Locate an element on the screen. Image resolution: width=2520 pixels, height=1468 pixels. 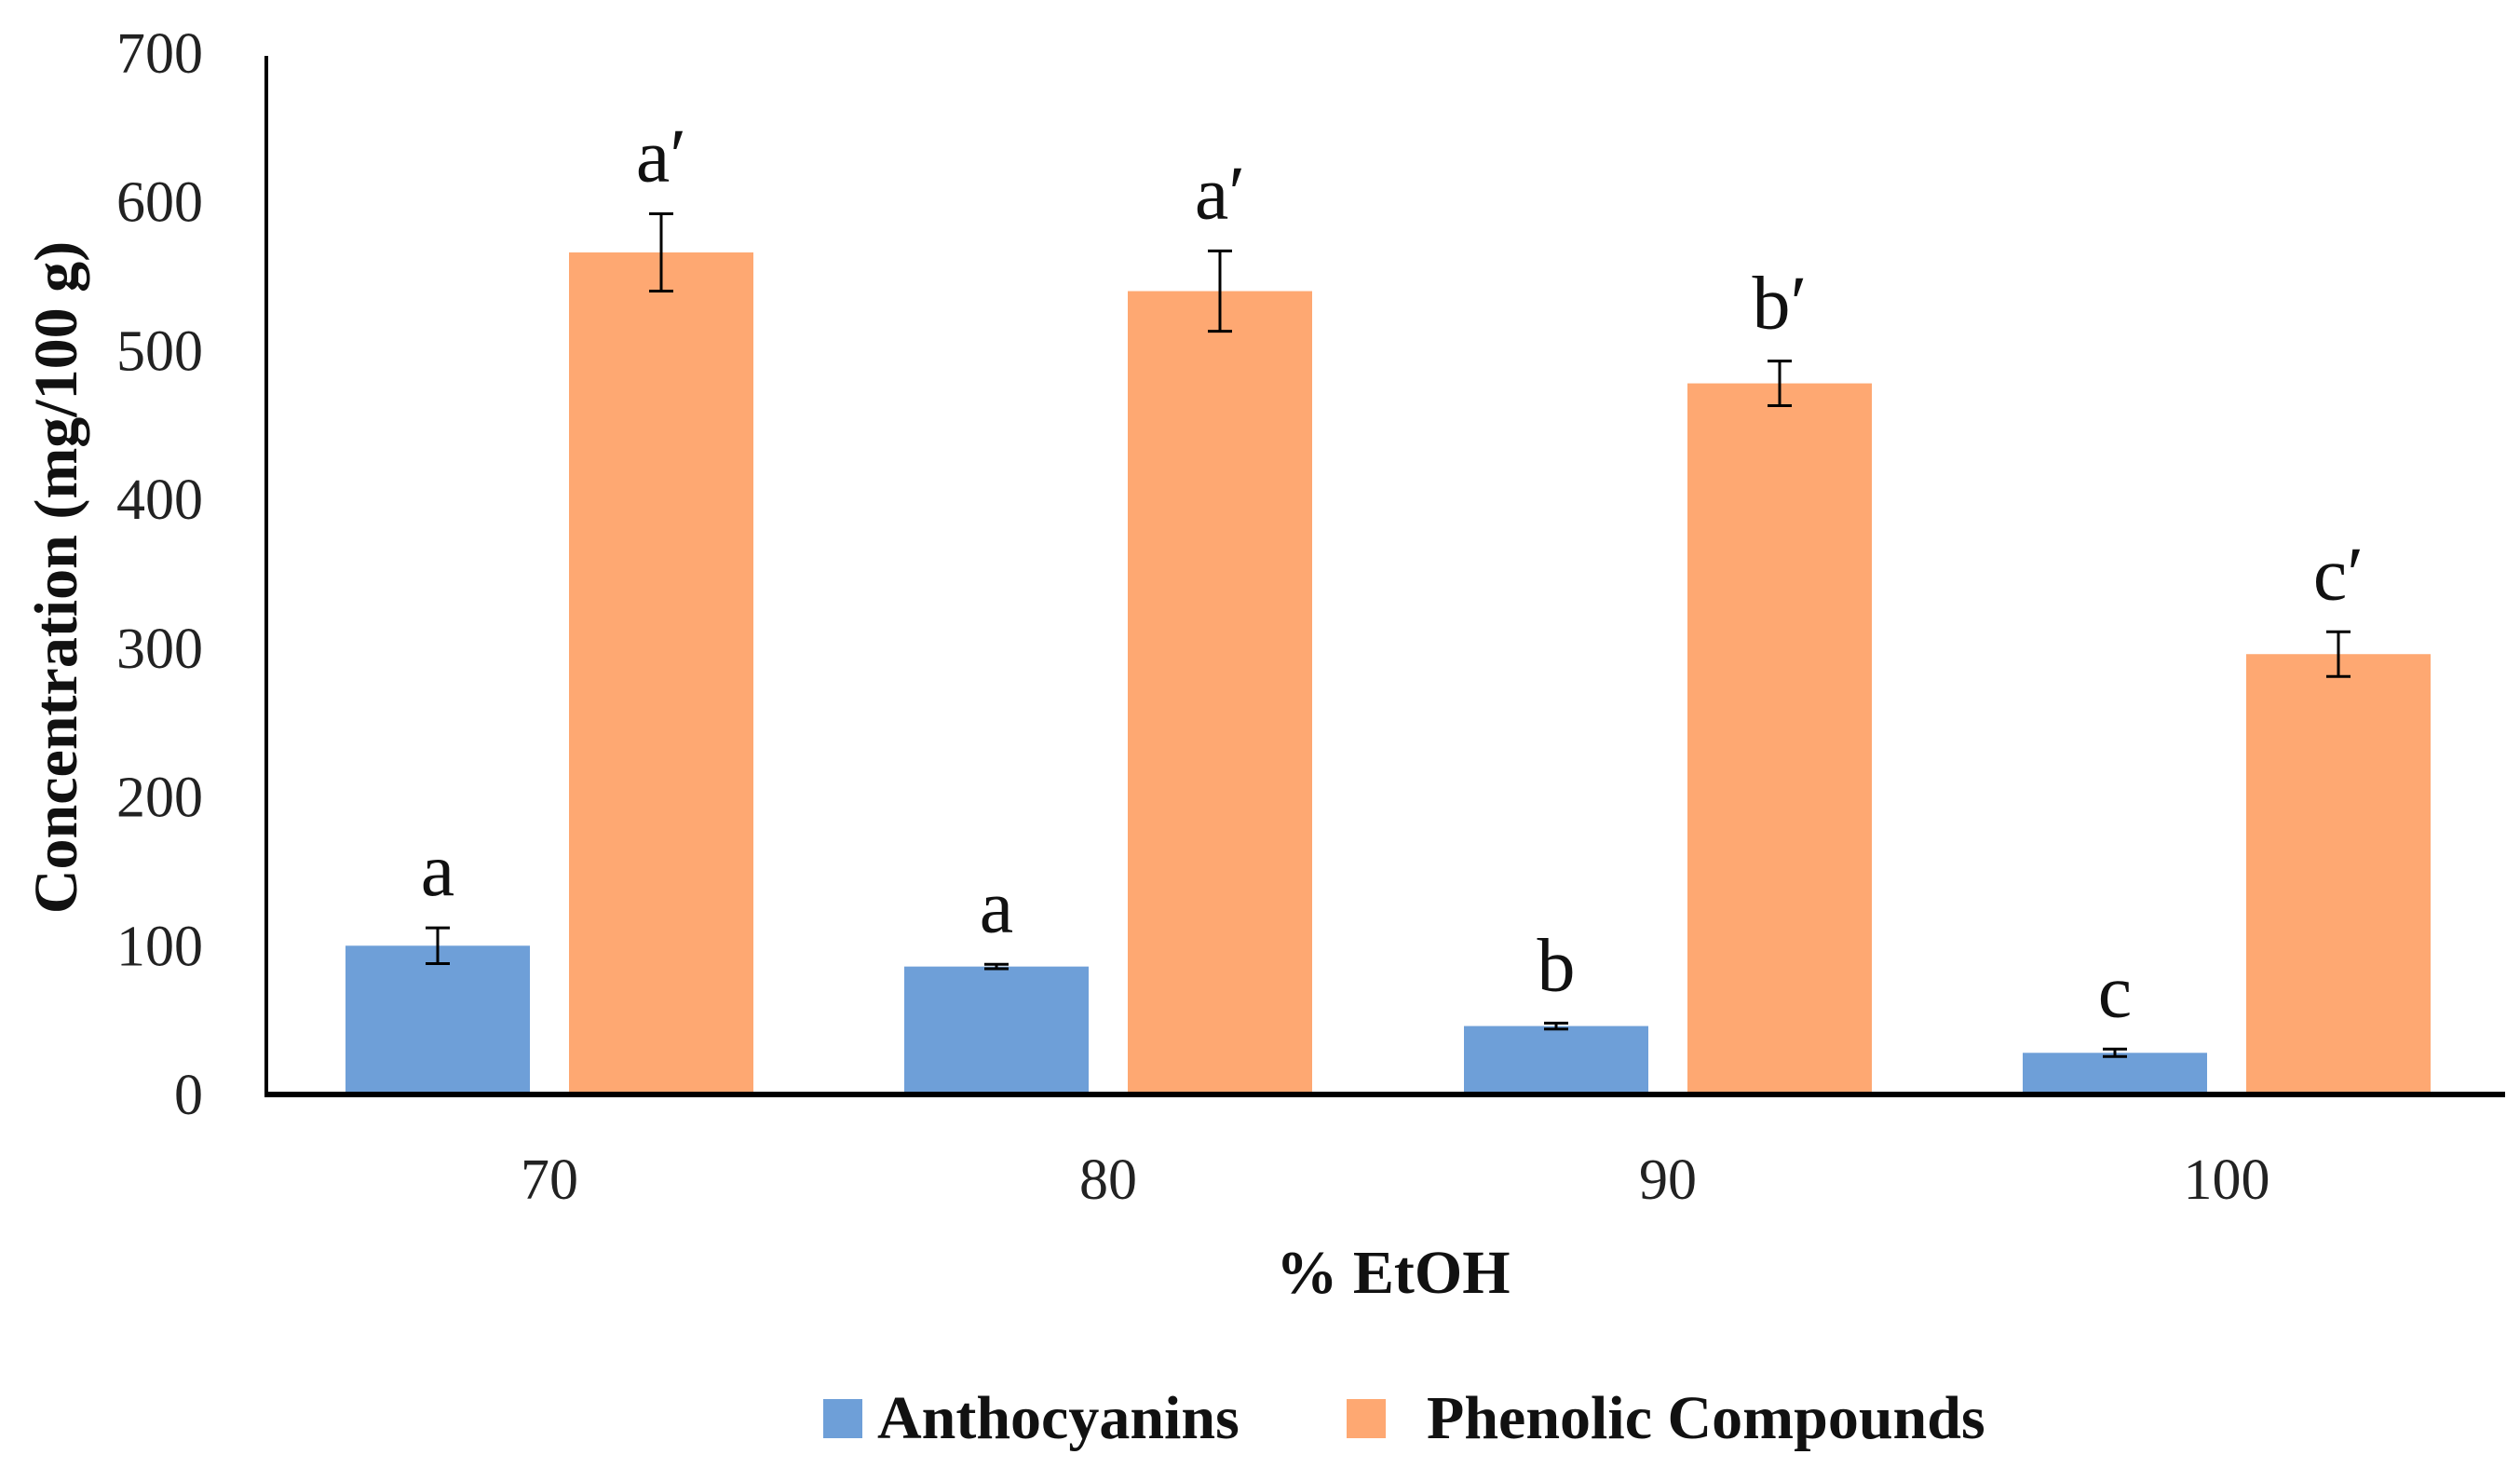
x-tick-label-100: 100 is located at coordinates (2227, 1180).